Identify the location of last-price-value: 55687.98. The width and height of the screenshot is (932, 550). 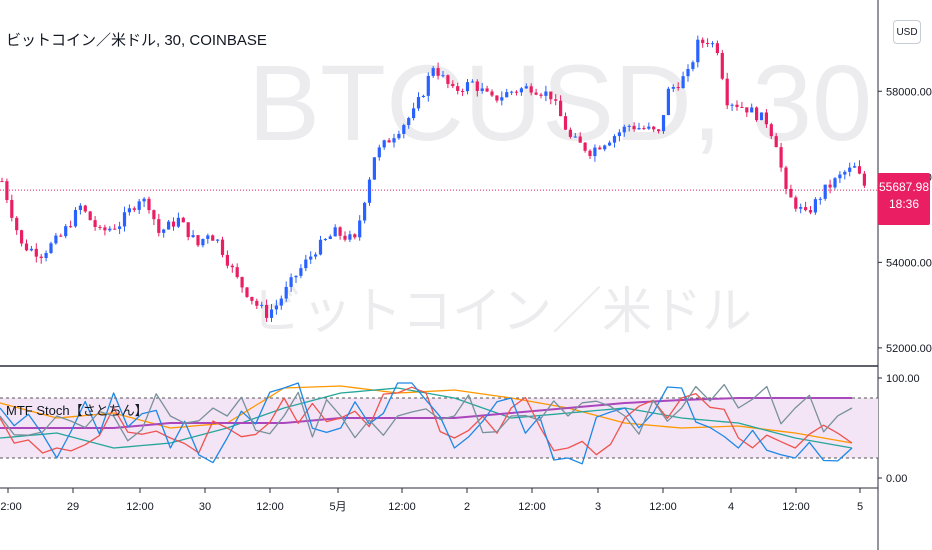
(904, 187).